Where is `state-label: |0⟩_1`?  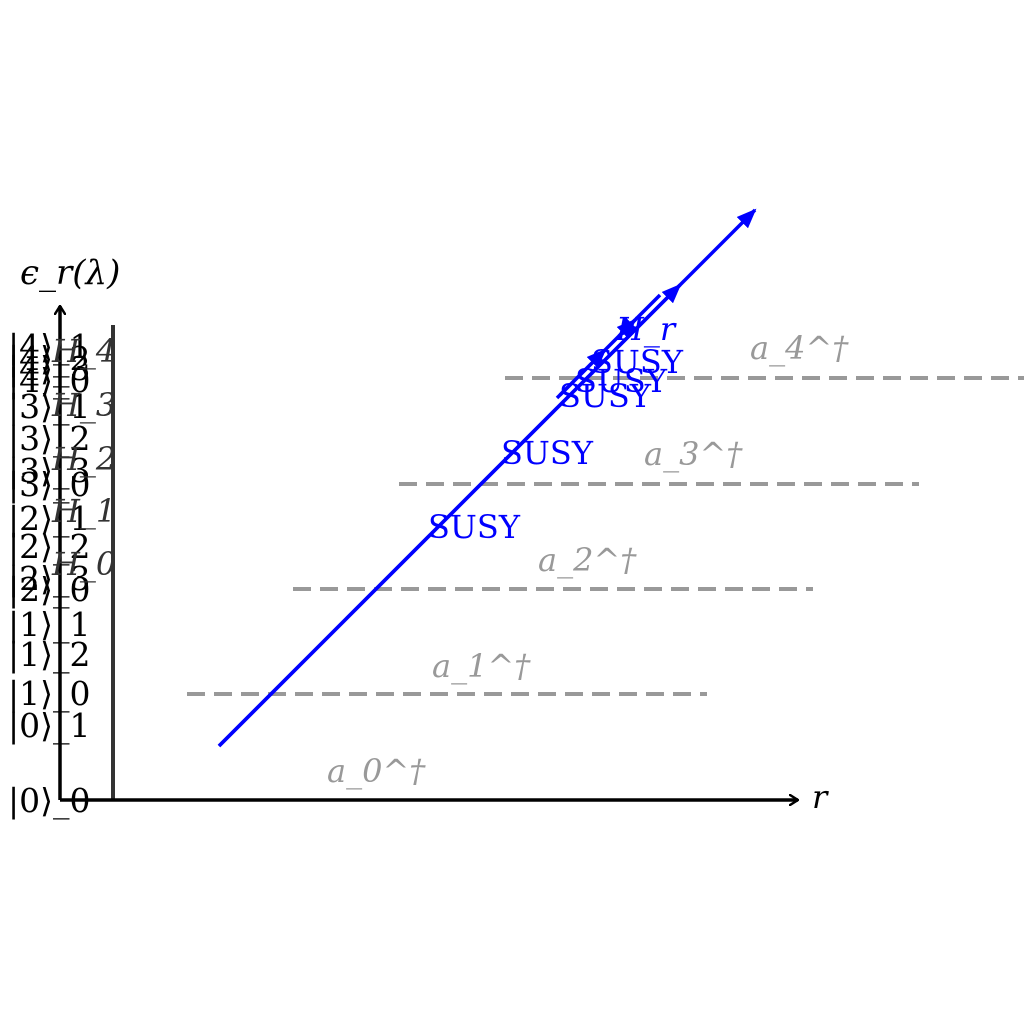
state-label: |0⟩_1 is located at coordinates (49, 726).